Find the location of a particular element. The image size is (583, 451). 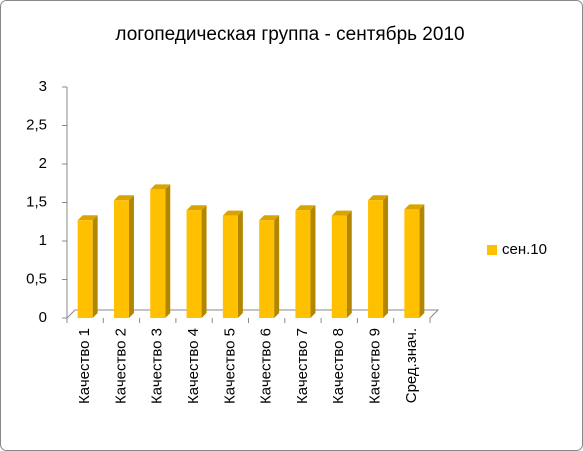

x-tick-label: Сред.знач. is located at coordinates (411, 365).